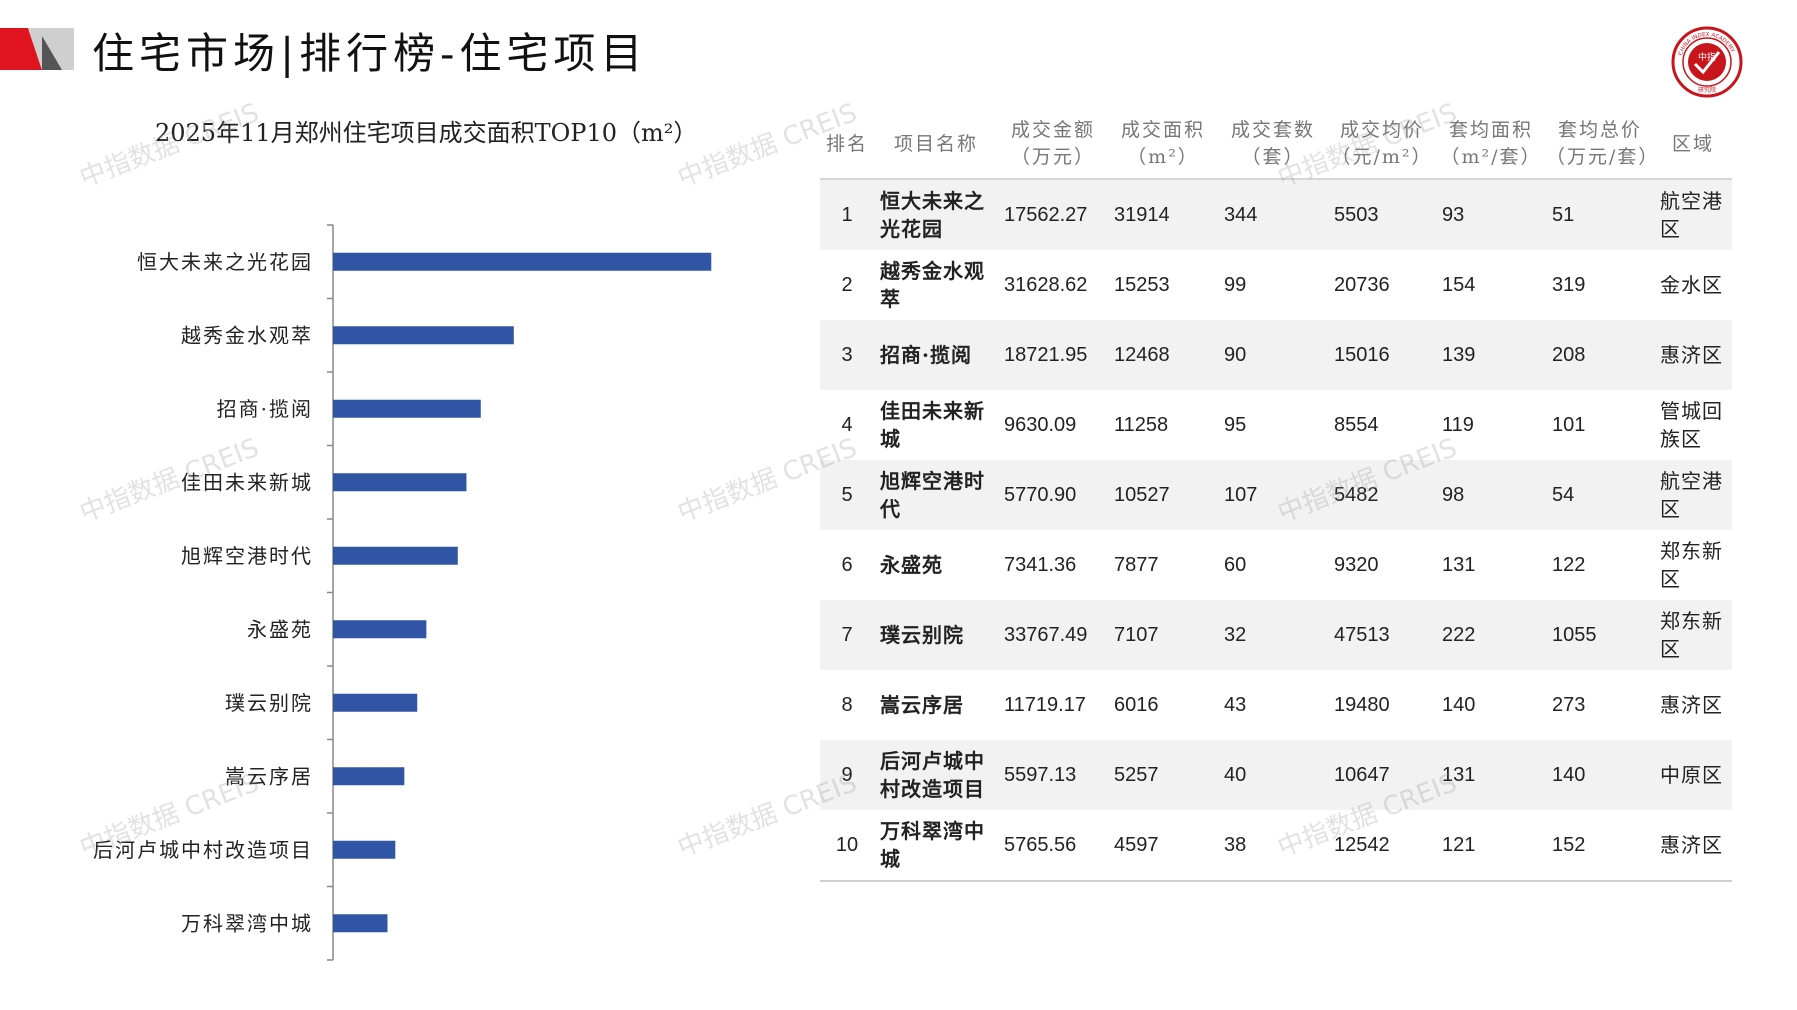 The width and height of the screenshot is (1797, 1010). What do you see at coordinates (1141, 424) in the screenshot?
I see `cell-area: 11258` at bounding box center [1141, 424].